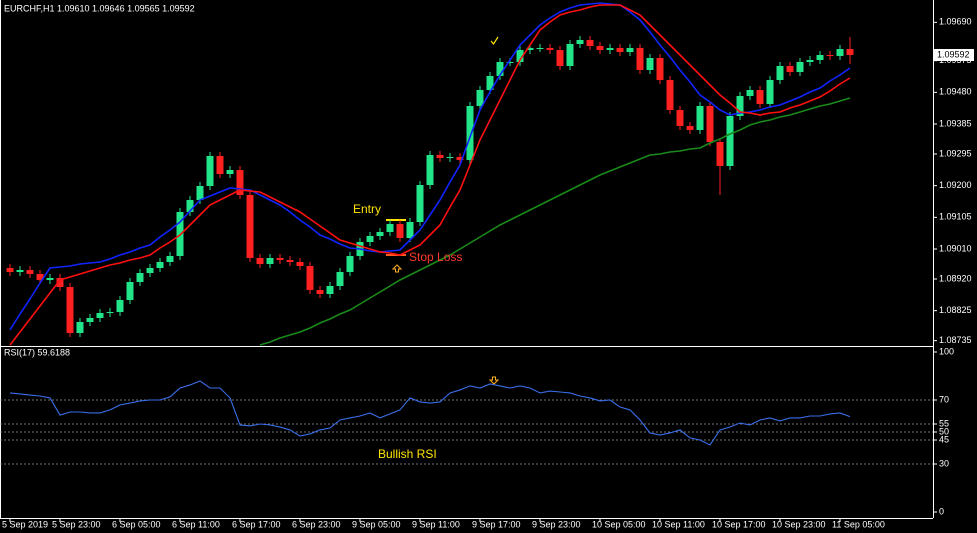 The width and height of the screenshot is (977, 533). I want to click on current-price-box, so click(954, 55).